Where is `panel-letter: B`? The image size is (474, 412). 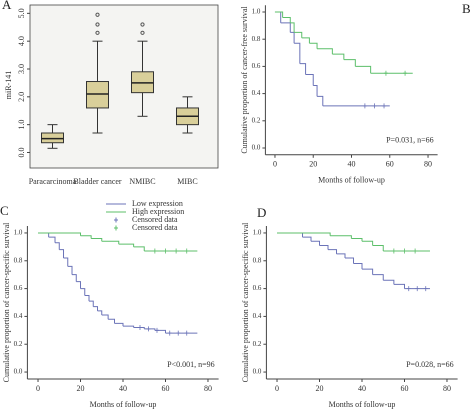 panel-letter: B is located at coordinates (466, 8).